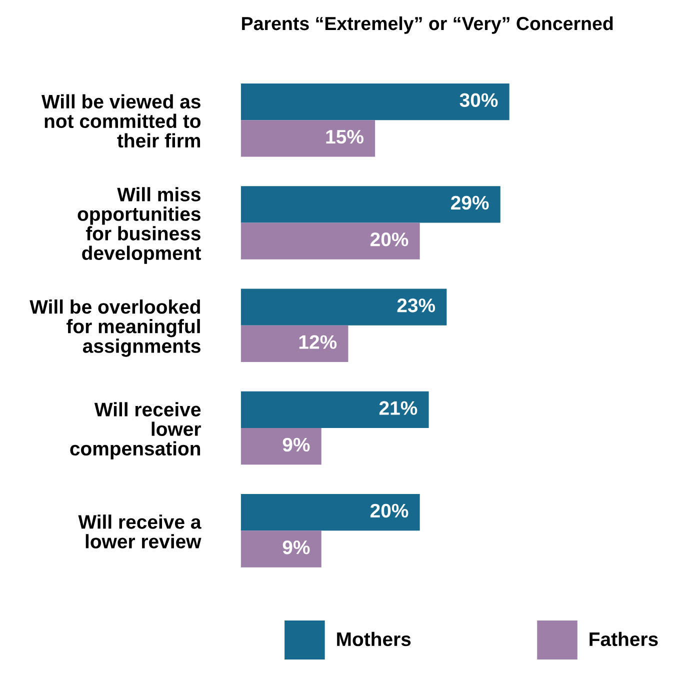 The width and height of the screenshot is (694, 673). What do you see at coordinates (345, 137) in the screenshot?
I see `data-label: 15%` at bounding box center [345, 137].